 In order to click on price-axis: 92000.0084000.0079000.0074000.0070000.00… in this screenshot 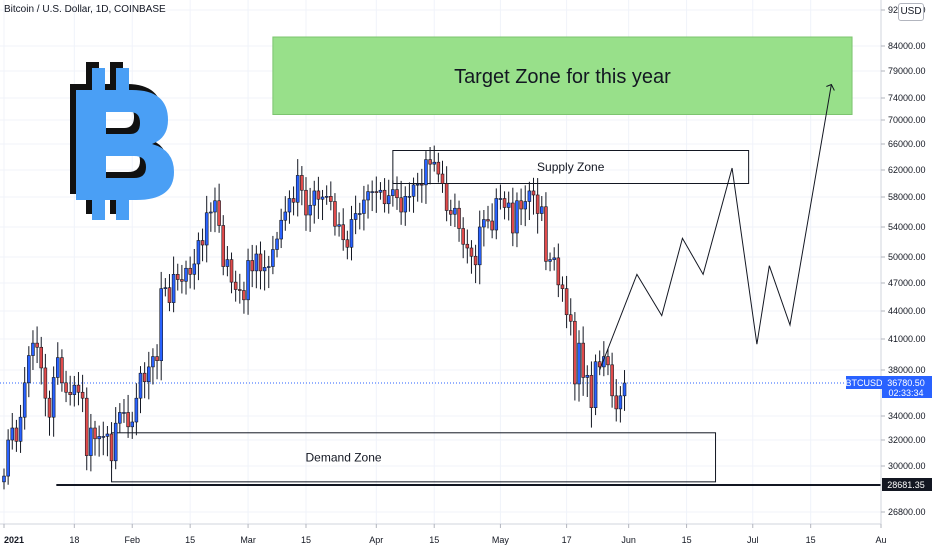, I will do `click(903, 261)`.